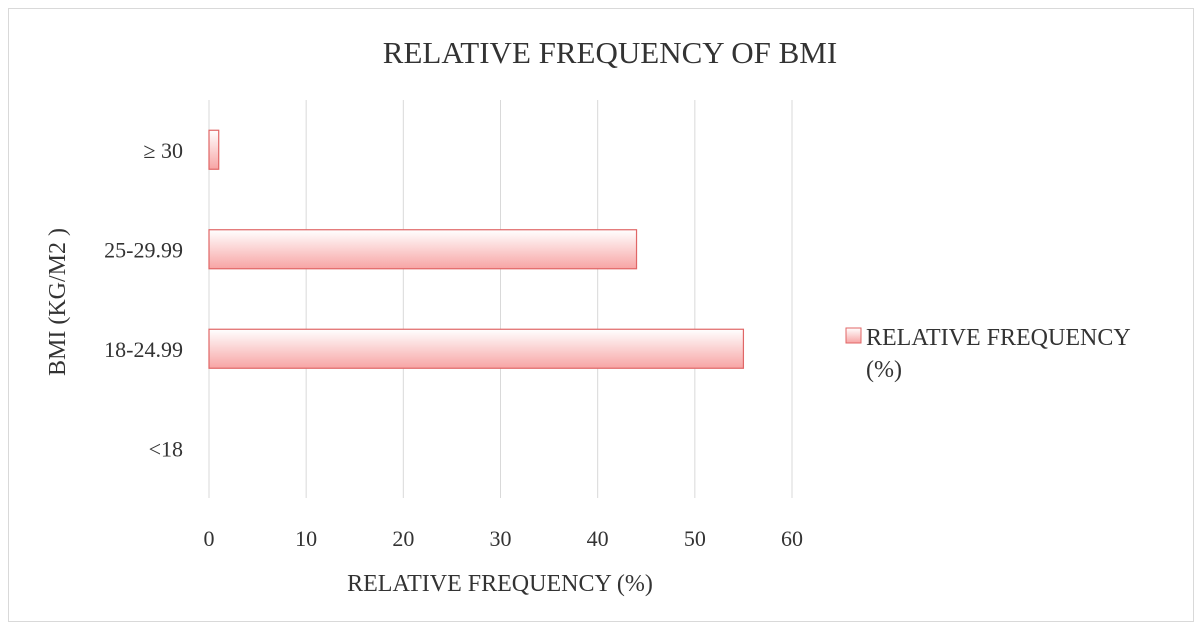  I want to click on x-tick-label: 20, so click(403, 538).